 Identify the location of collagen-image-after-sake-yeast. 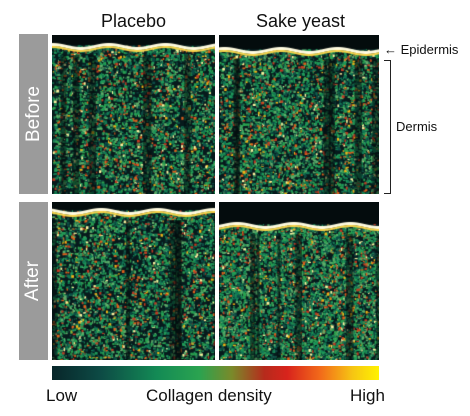
(299, 281).